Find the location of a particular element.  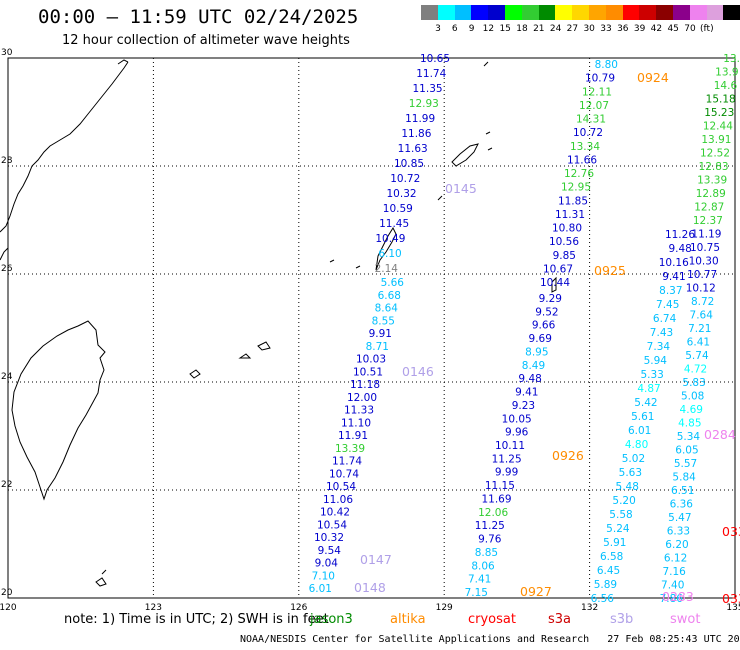

wave-height-value: 12.00 is located at coordinates (362, 398).